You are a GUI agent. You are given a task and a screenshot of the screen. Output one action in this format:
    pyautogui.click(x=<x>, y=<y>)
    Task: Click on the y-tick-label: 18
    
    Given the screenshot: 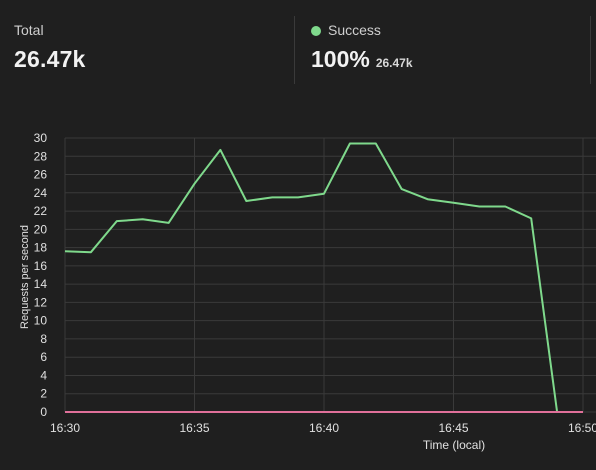 What is the action you would take?
    pyautogui.click(x=41, y=248)
    